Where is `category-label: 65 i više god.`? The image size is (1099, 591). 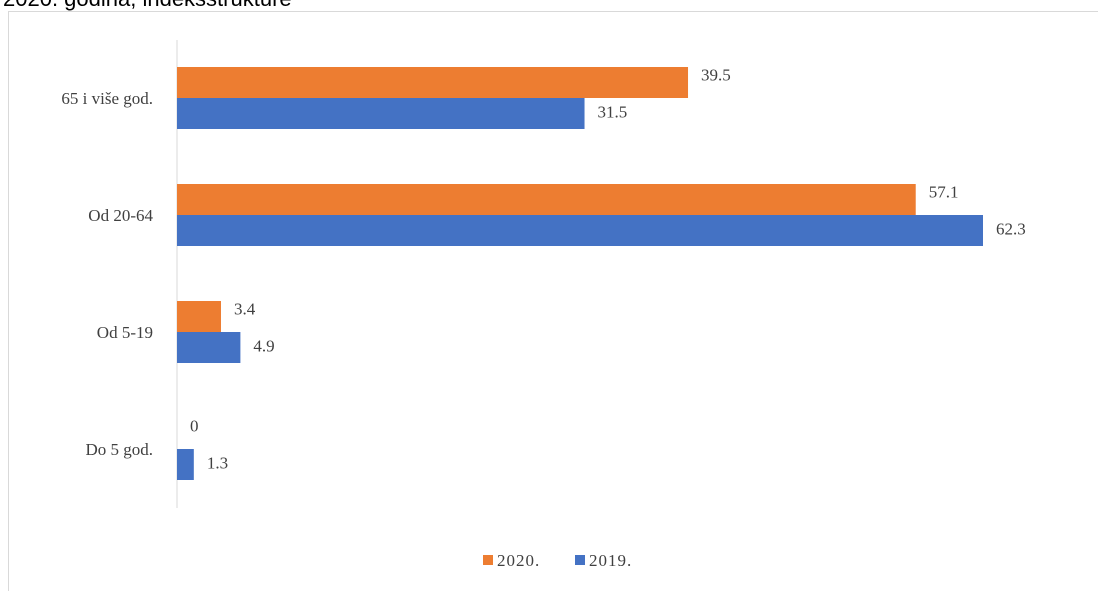 category-label: 65 i više god. is located at coordinates (107, 98).